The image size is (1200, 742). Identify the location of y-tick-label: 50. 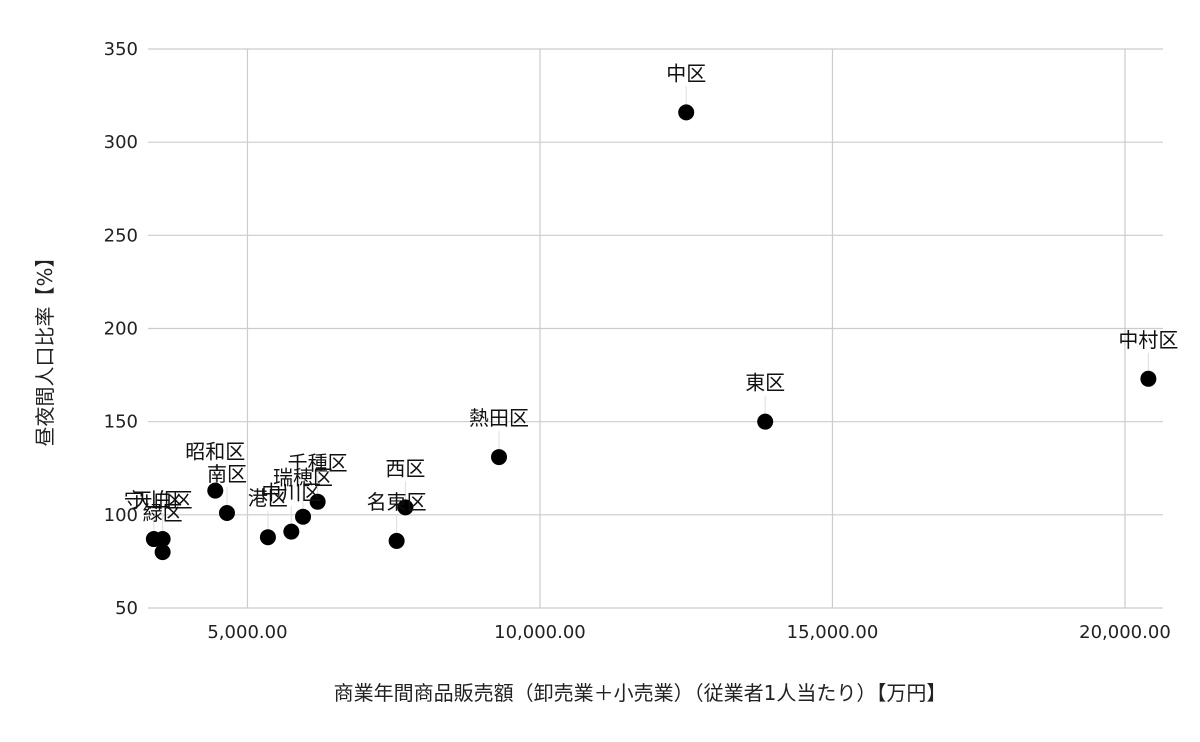
(126, 608).